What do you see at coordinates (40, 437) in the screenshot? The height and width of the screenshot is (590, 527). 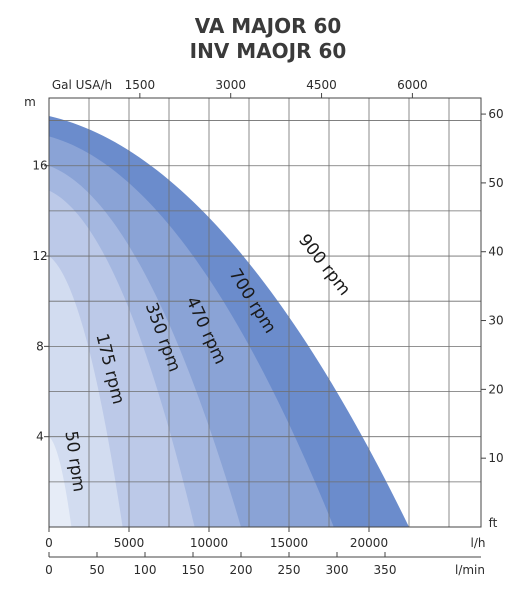 I see `left-tick-label: 4` at bounding box center [40, 437].